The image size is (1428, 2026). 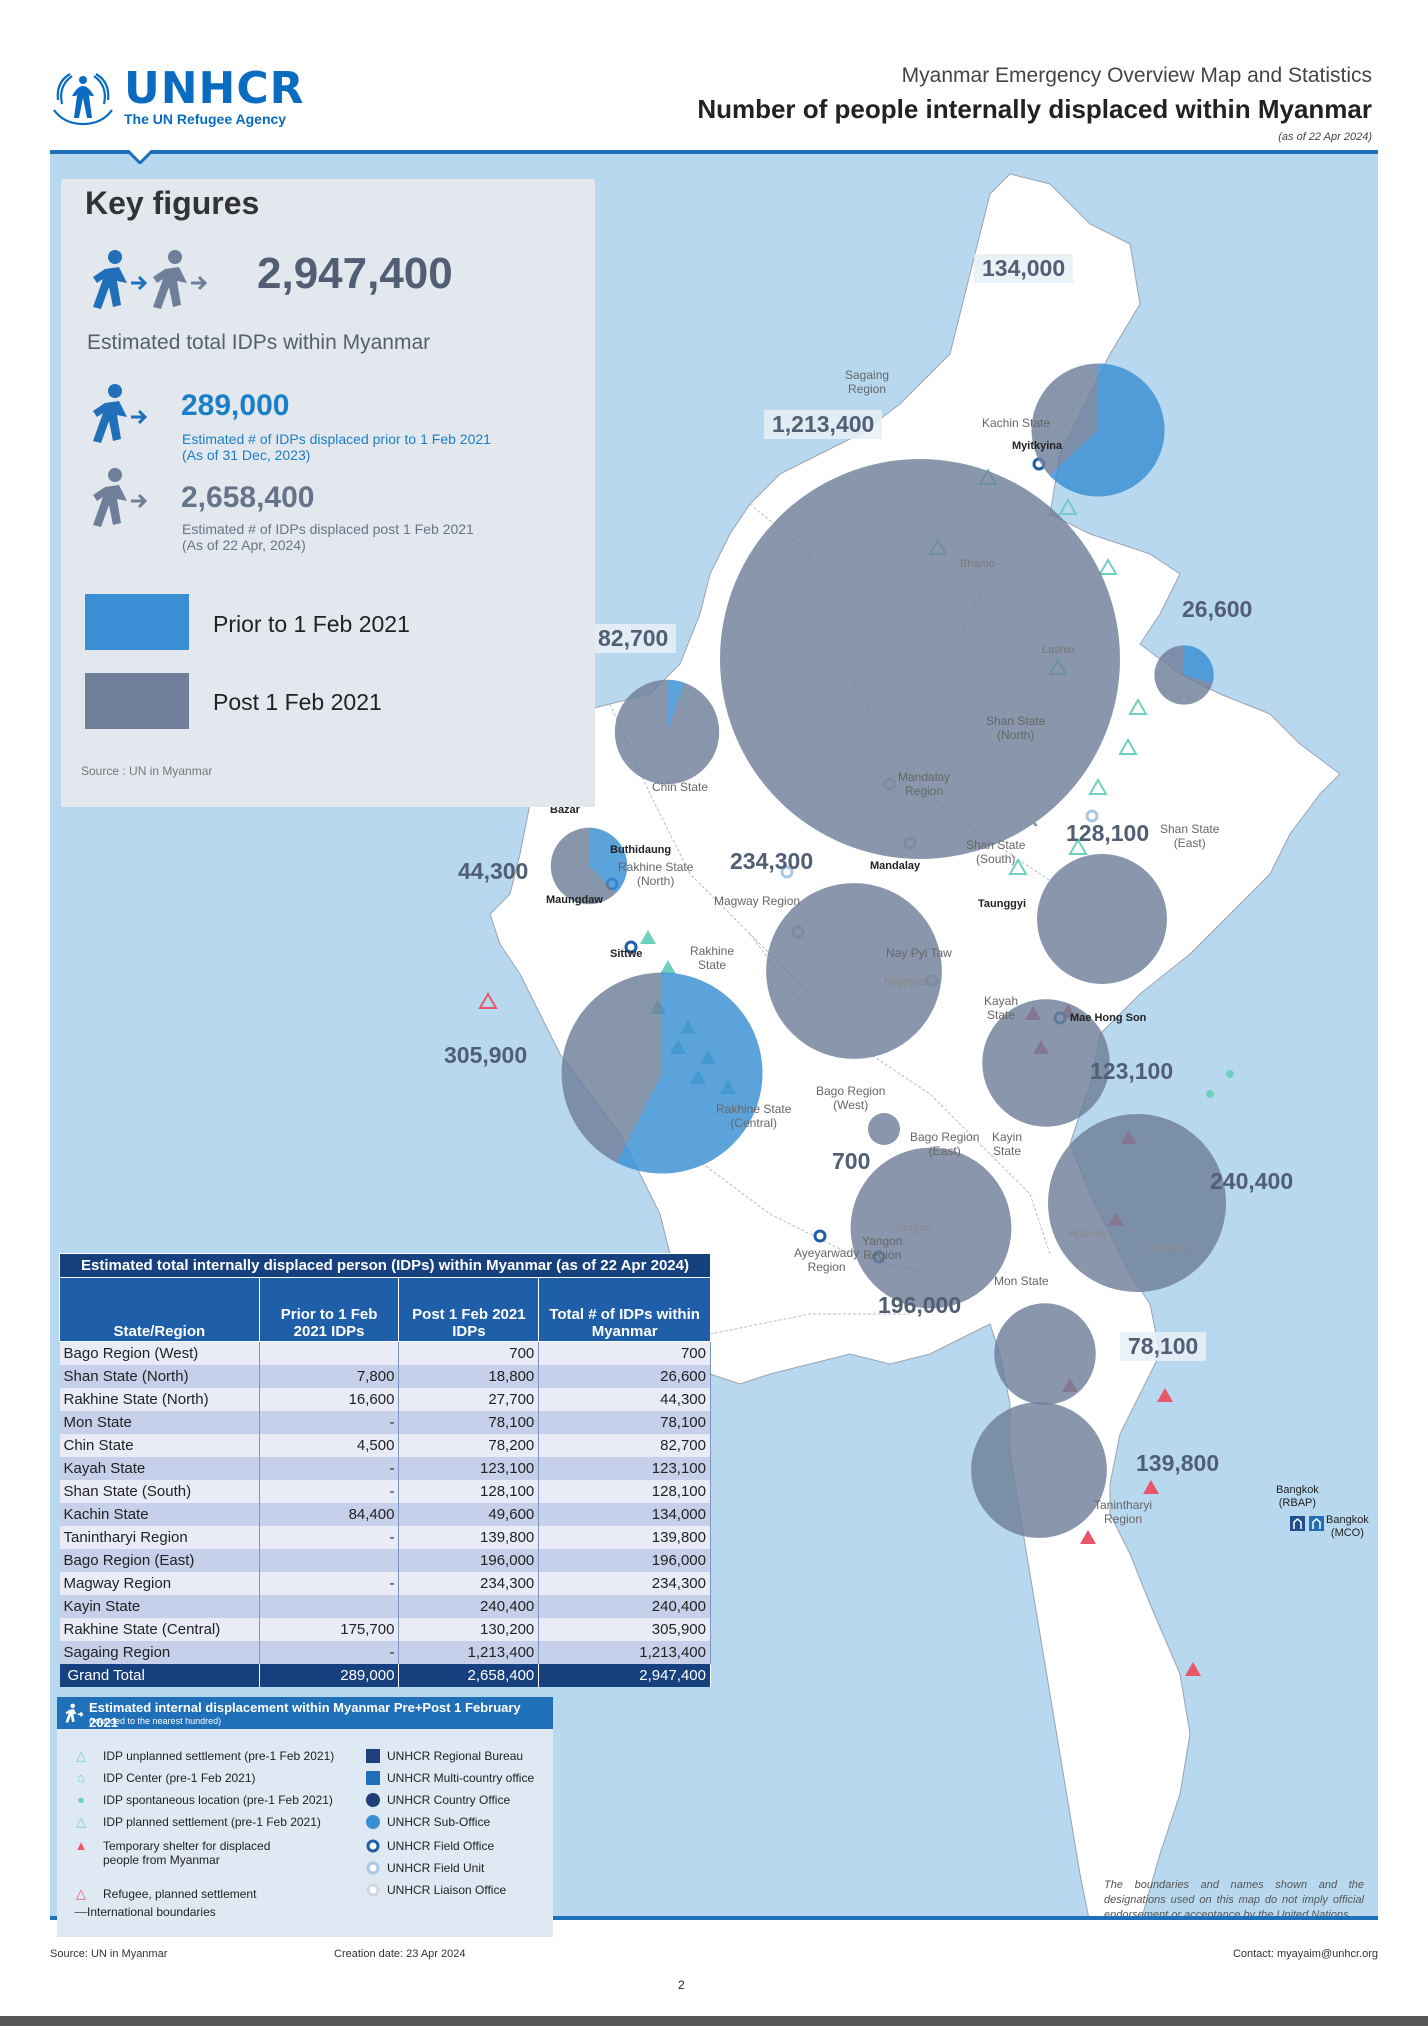 What do you see at coordinates (624, 1309) in the screenshot?
I see `table-header-total: Total # of IDPs within Myanmar` at bounding box center [624, 1309].